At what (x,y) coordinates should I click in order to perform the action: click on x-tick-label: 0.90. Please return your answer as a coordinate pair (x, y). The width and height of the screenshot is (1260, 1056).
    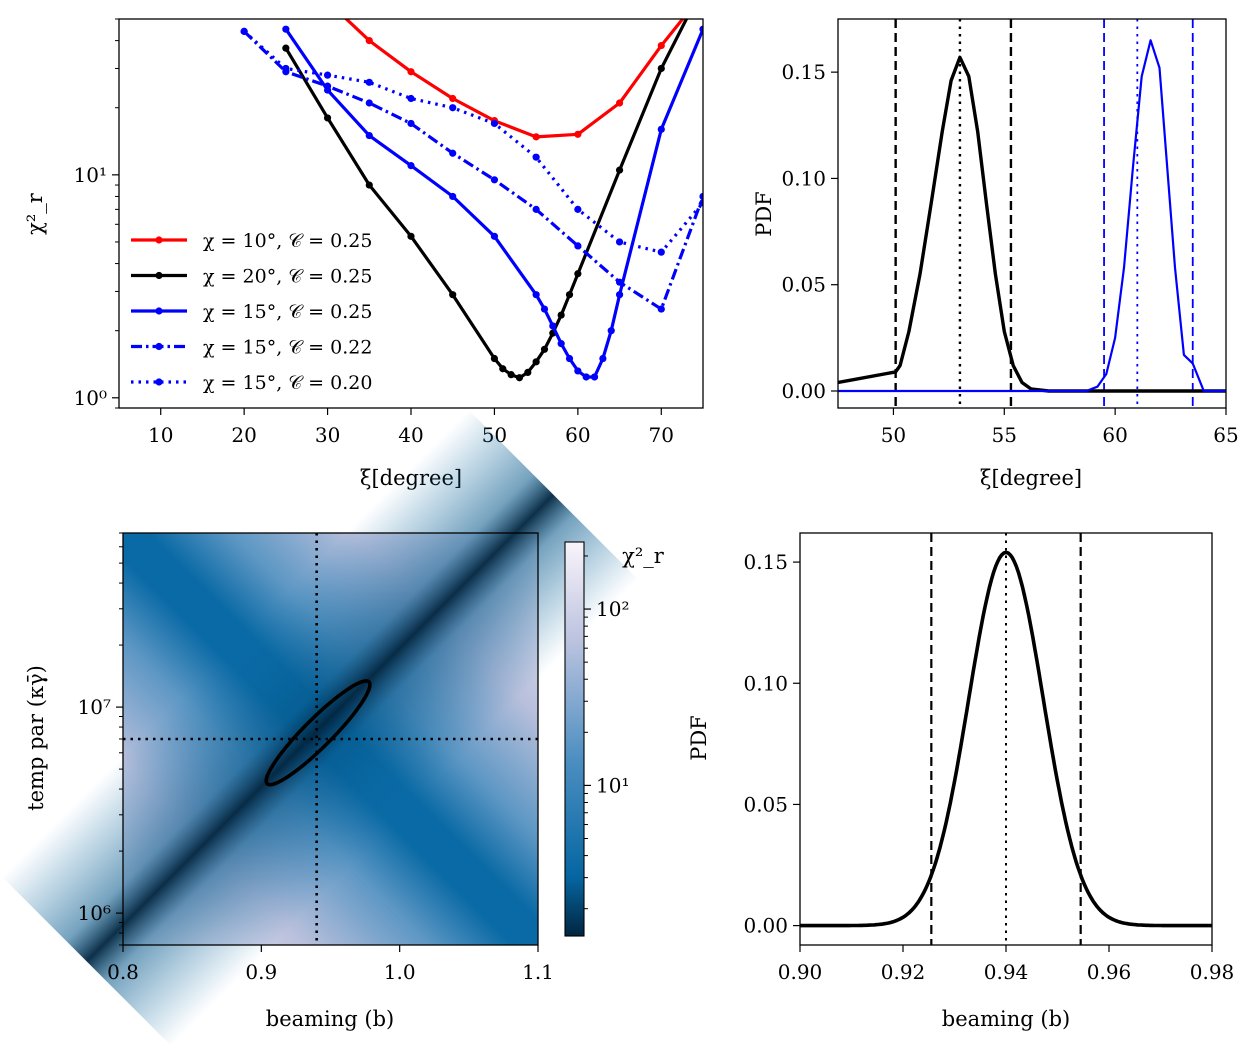
    Looking at the image, I should click on (800, 972).